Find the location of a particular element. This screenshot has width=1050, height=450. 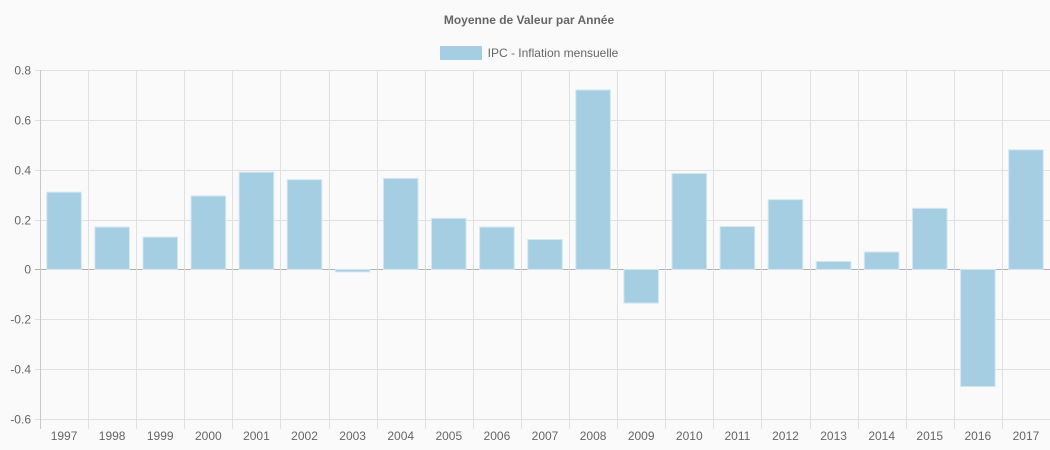

x-tick-label: 2012 is located at coordinates (785, 436).